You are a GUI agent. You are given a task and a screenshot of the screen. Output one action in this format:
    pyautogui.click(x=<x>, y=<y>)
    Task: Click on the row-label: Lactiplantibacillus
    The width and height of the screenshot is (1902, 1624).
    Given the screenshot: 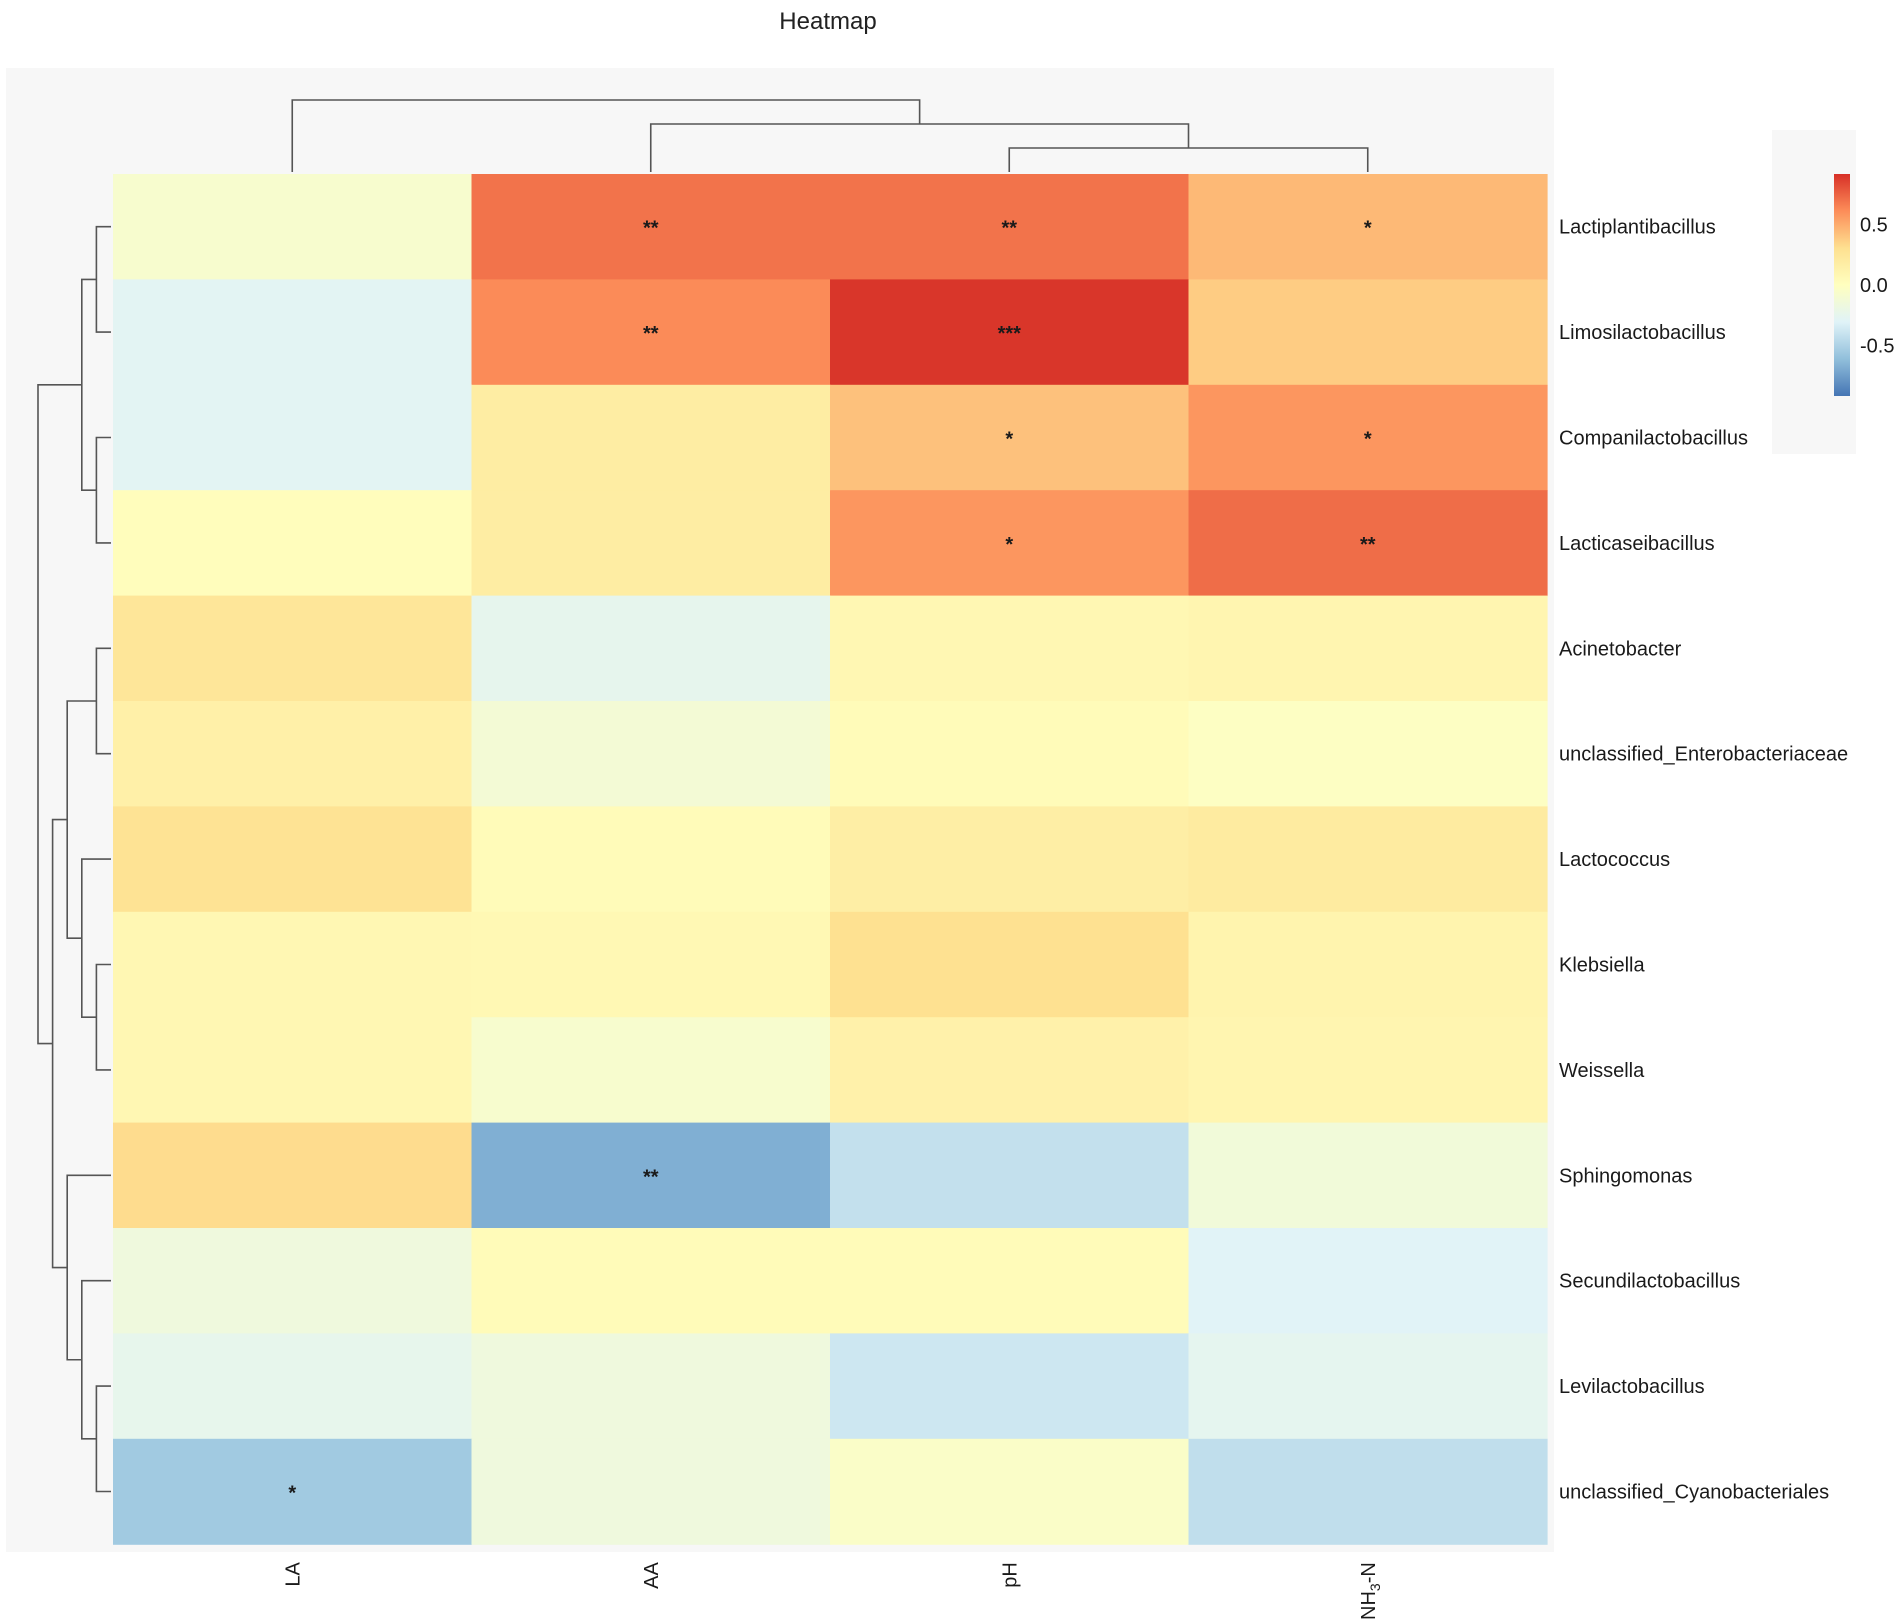 What is the action you would take?
    pyautogui.click(x=1637, y=228)
    